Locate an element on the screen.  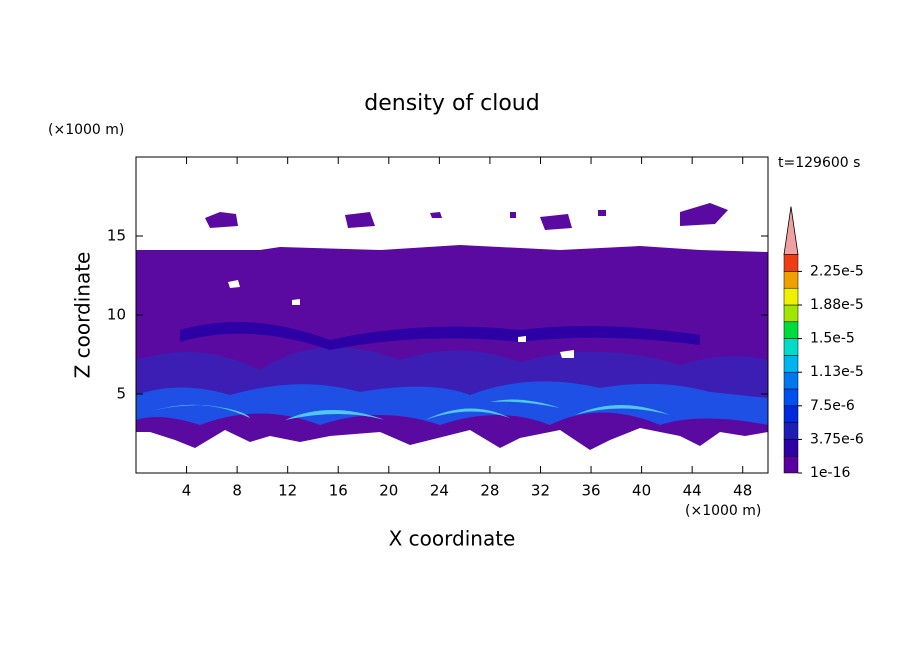
y-tick-label: 5 is located at coordinates (121, 394).